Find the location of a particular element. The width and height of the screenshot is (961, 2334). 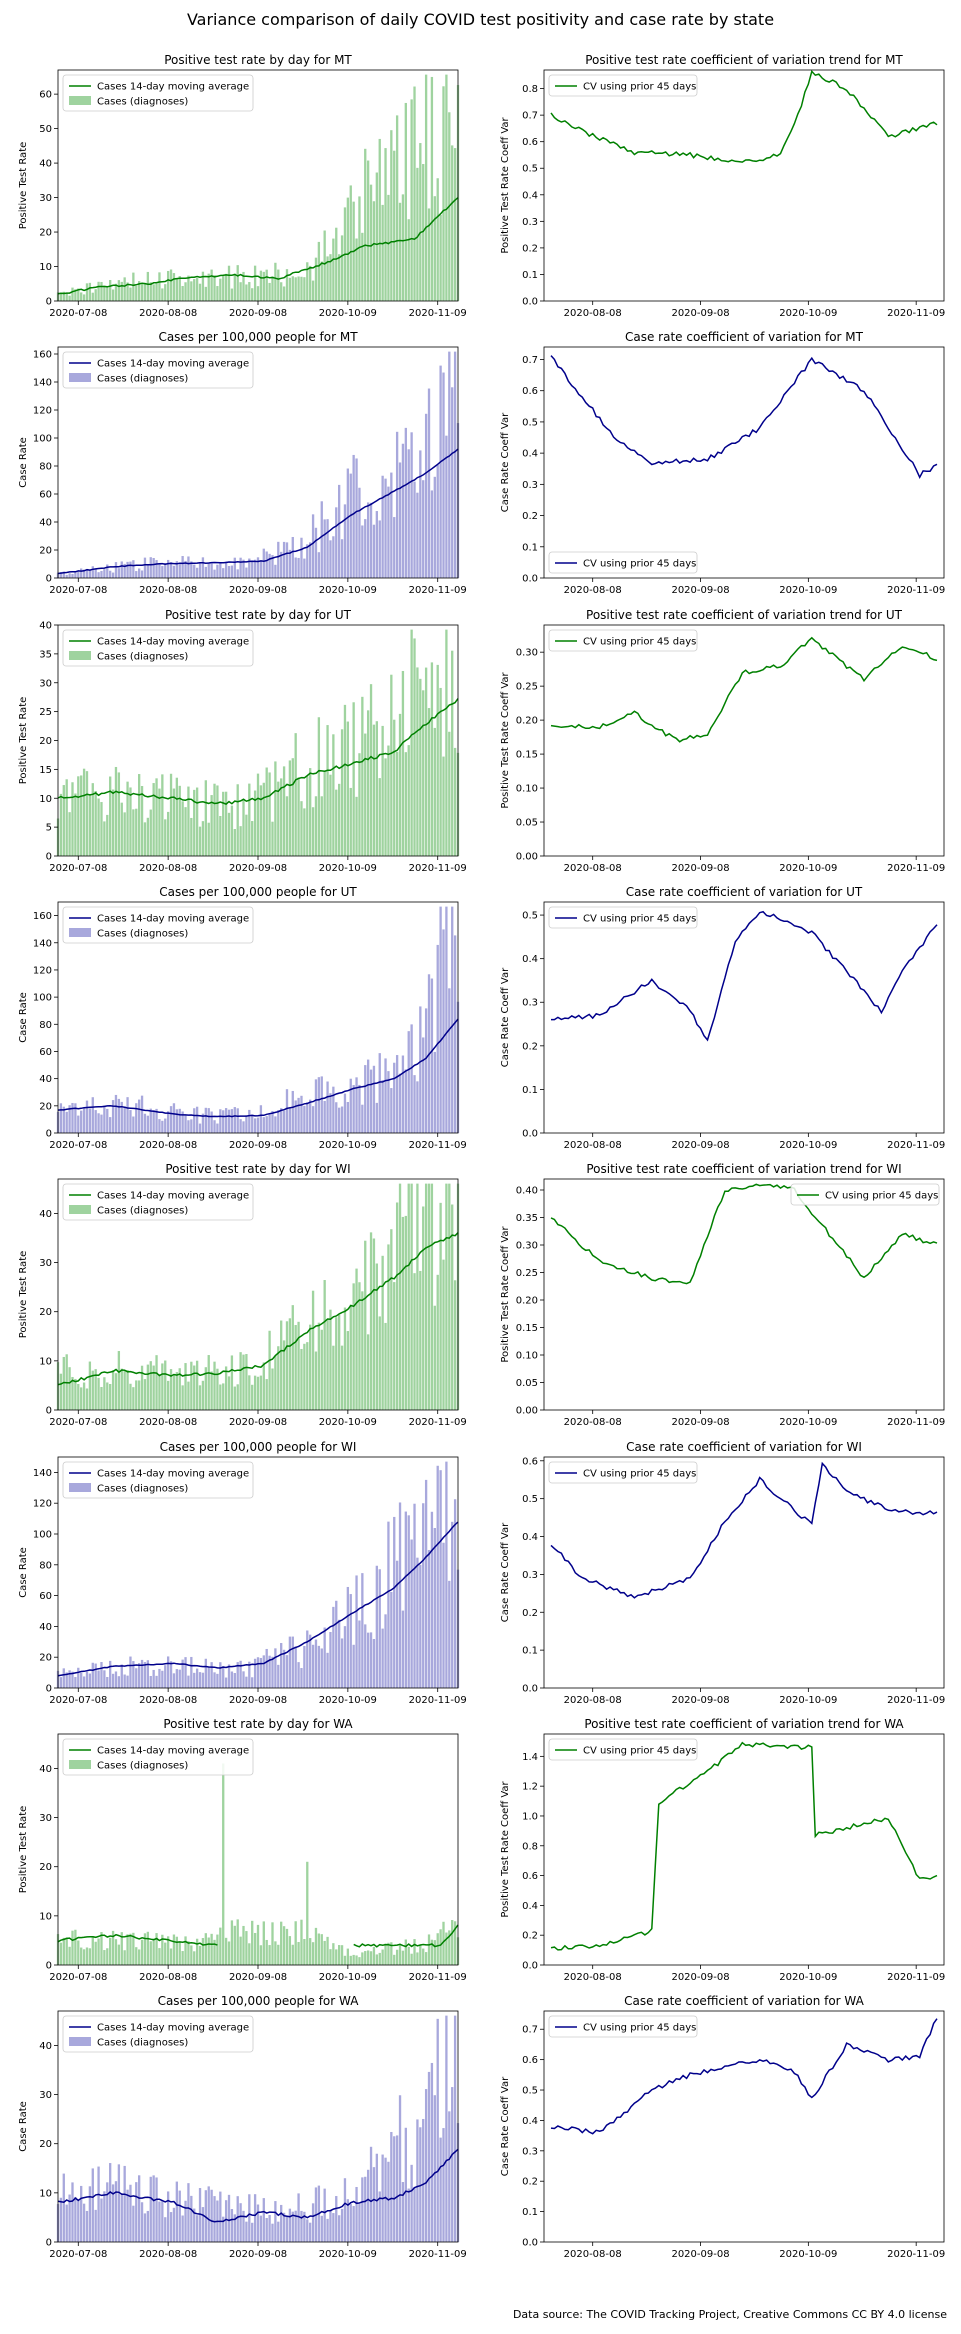

cv-line is located at coordinates (744, 689).